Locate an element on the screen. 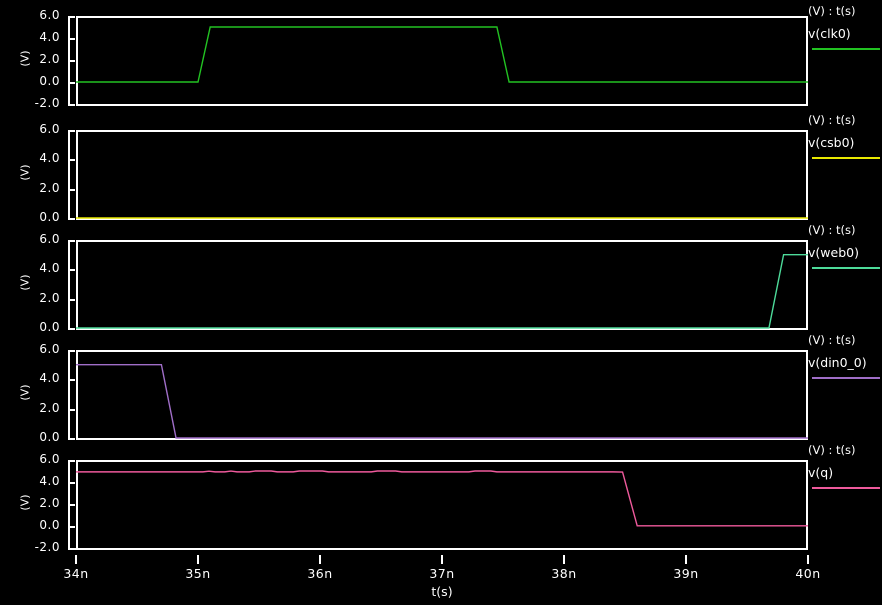 This screenshot has width=882, height=605. x-tick-label: 34n is located at coordinates (76, 573).